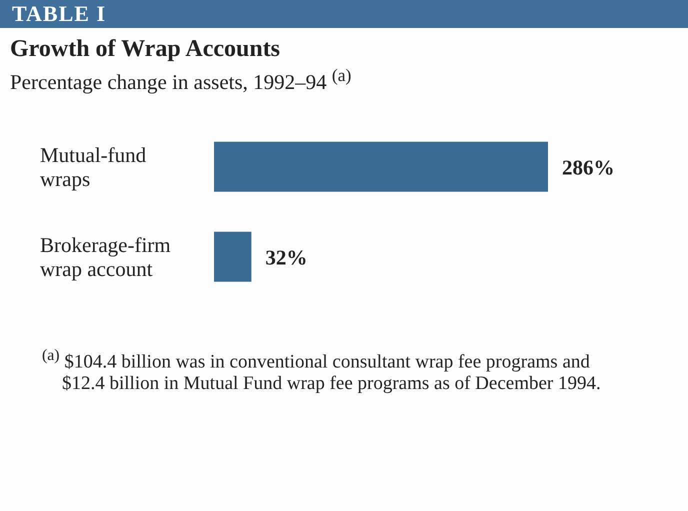 This screenshot has width=688, height=511. Describe the element at coordinates (93, 167) in the screenshot. I see `y-tick-label: Mutual-fund wraps` at that location.